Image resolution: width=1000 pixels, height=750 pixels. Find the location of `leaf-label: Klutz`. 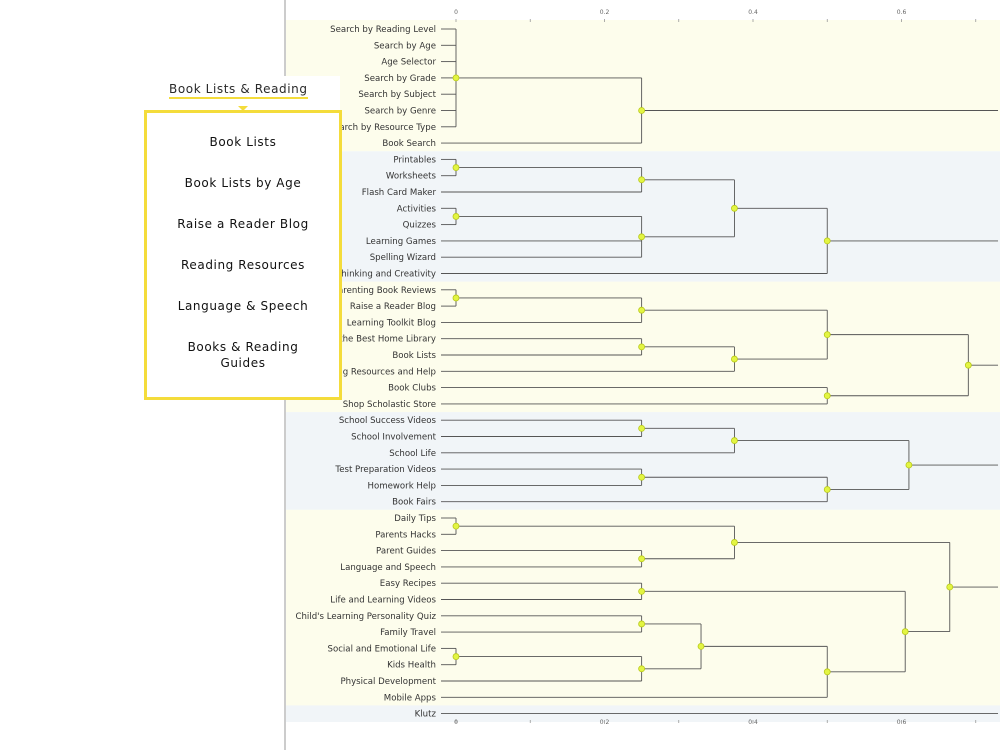

leaf-label: Klutz is located at coordinates (426, 715).